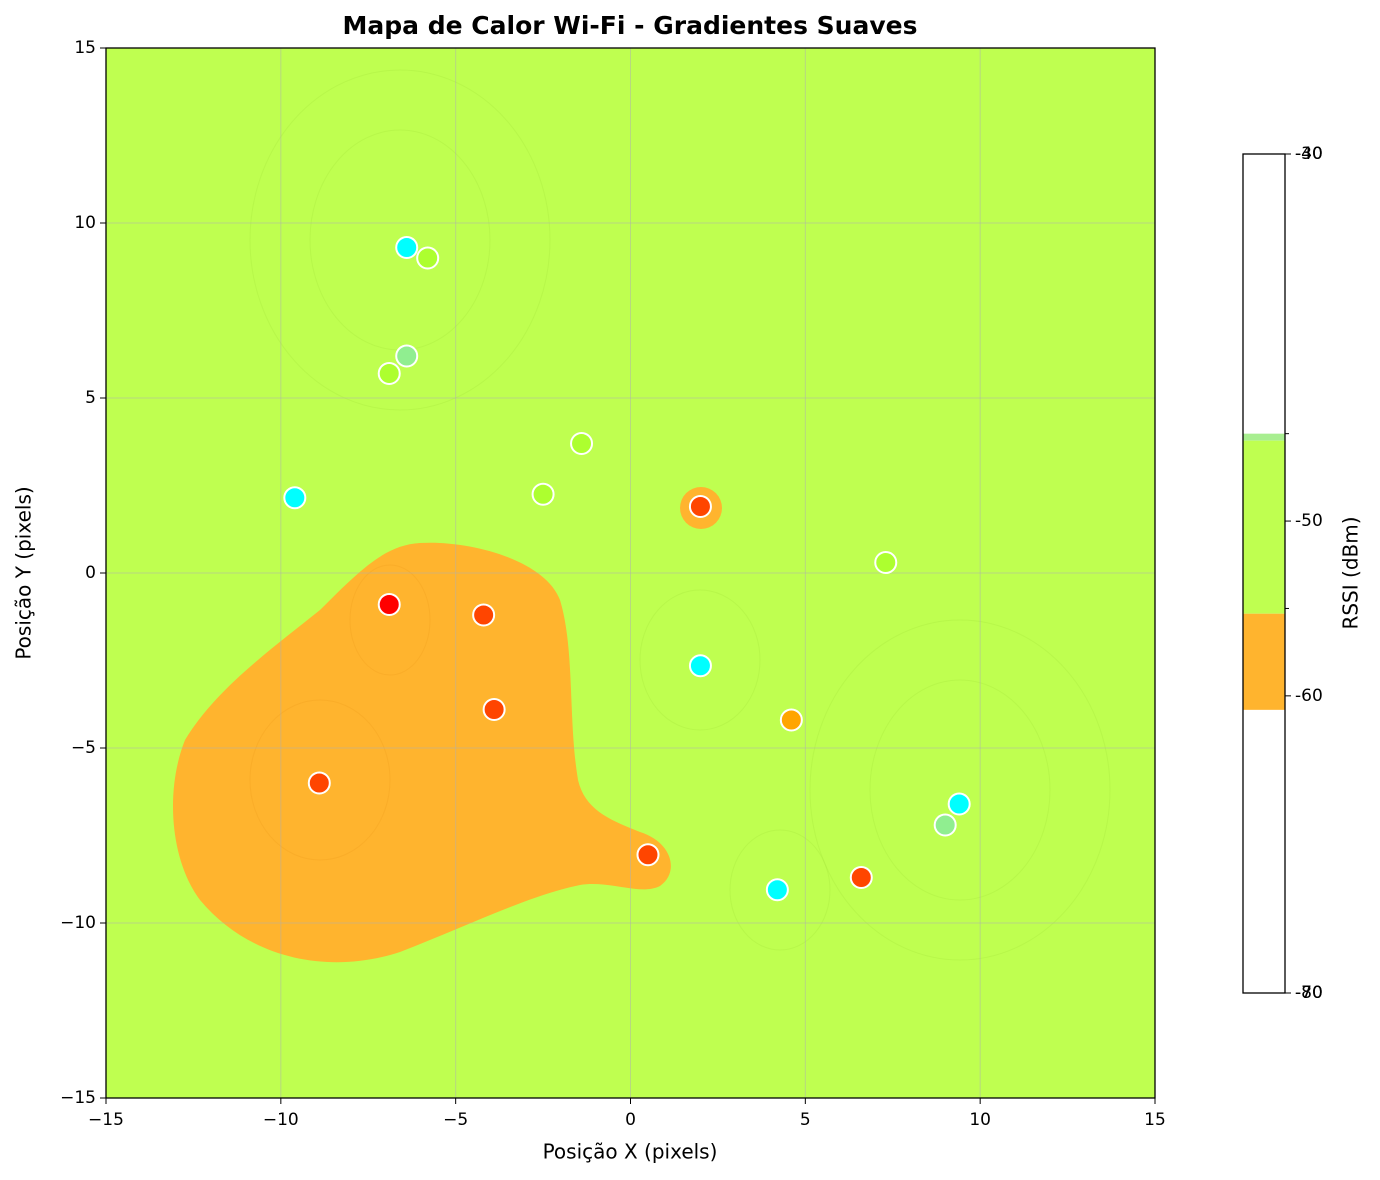  Describe the element at coordinates (83, 748) in the screenshot. I see `y-tick-label: −5` at that location.